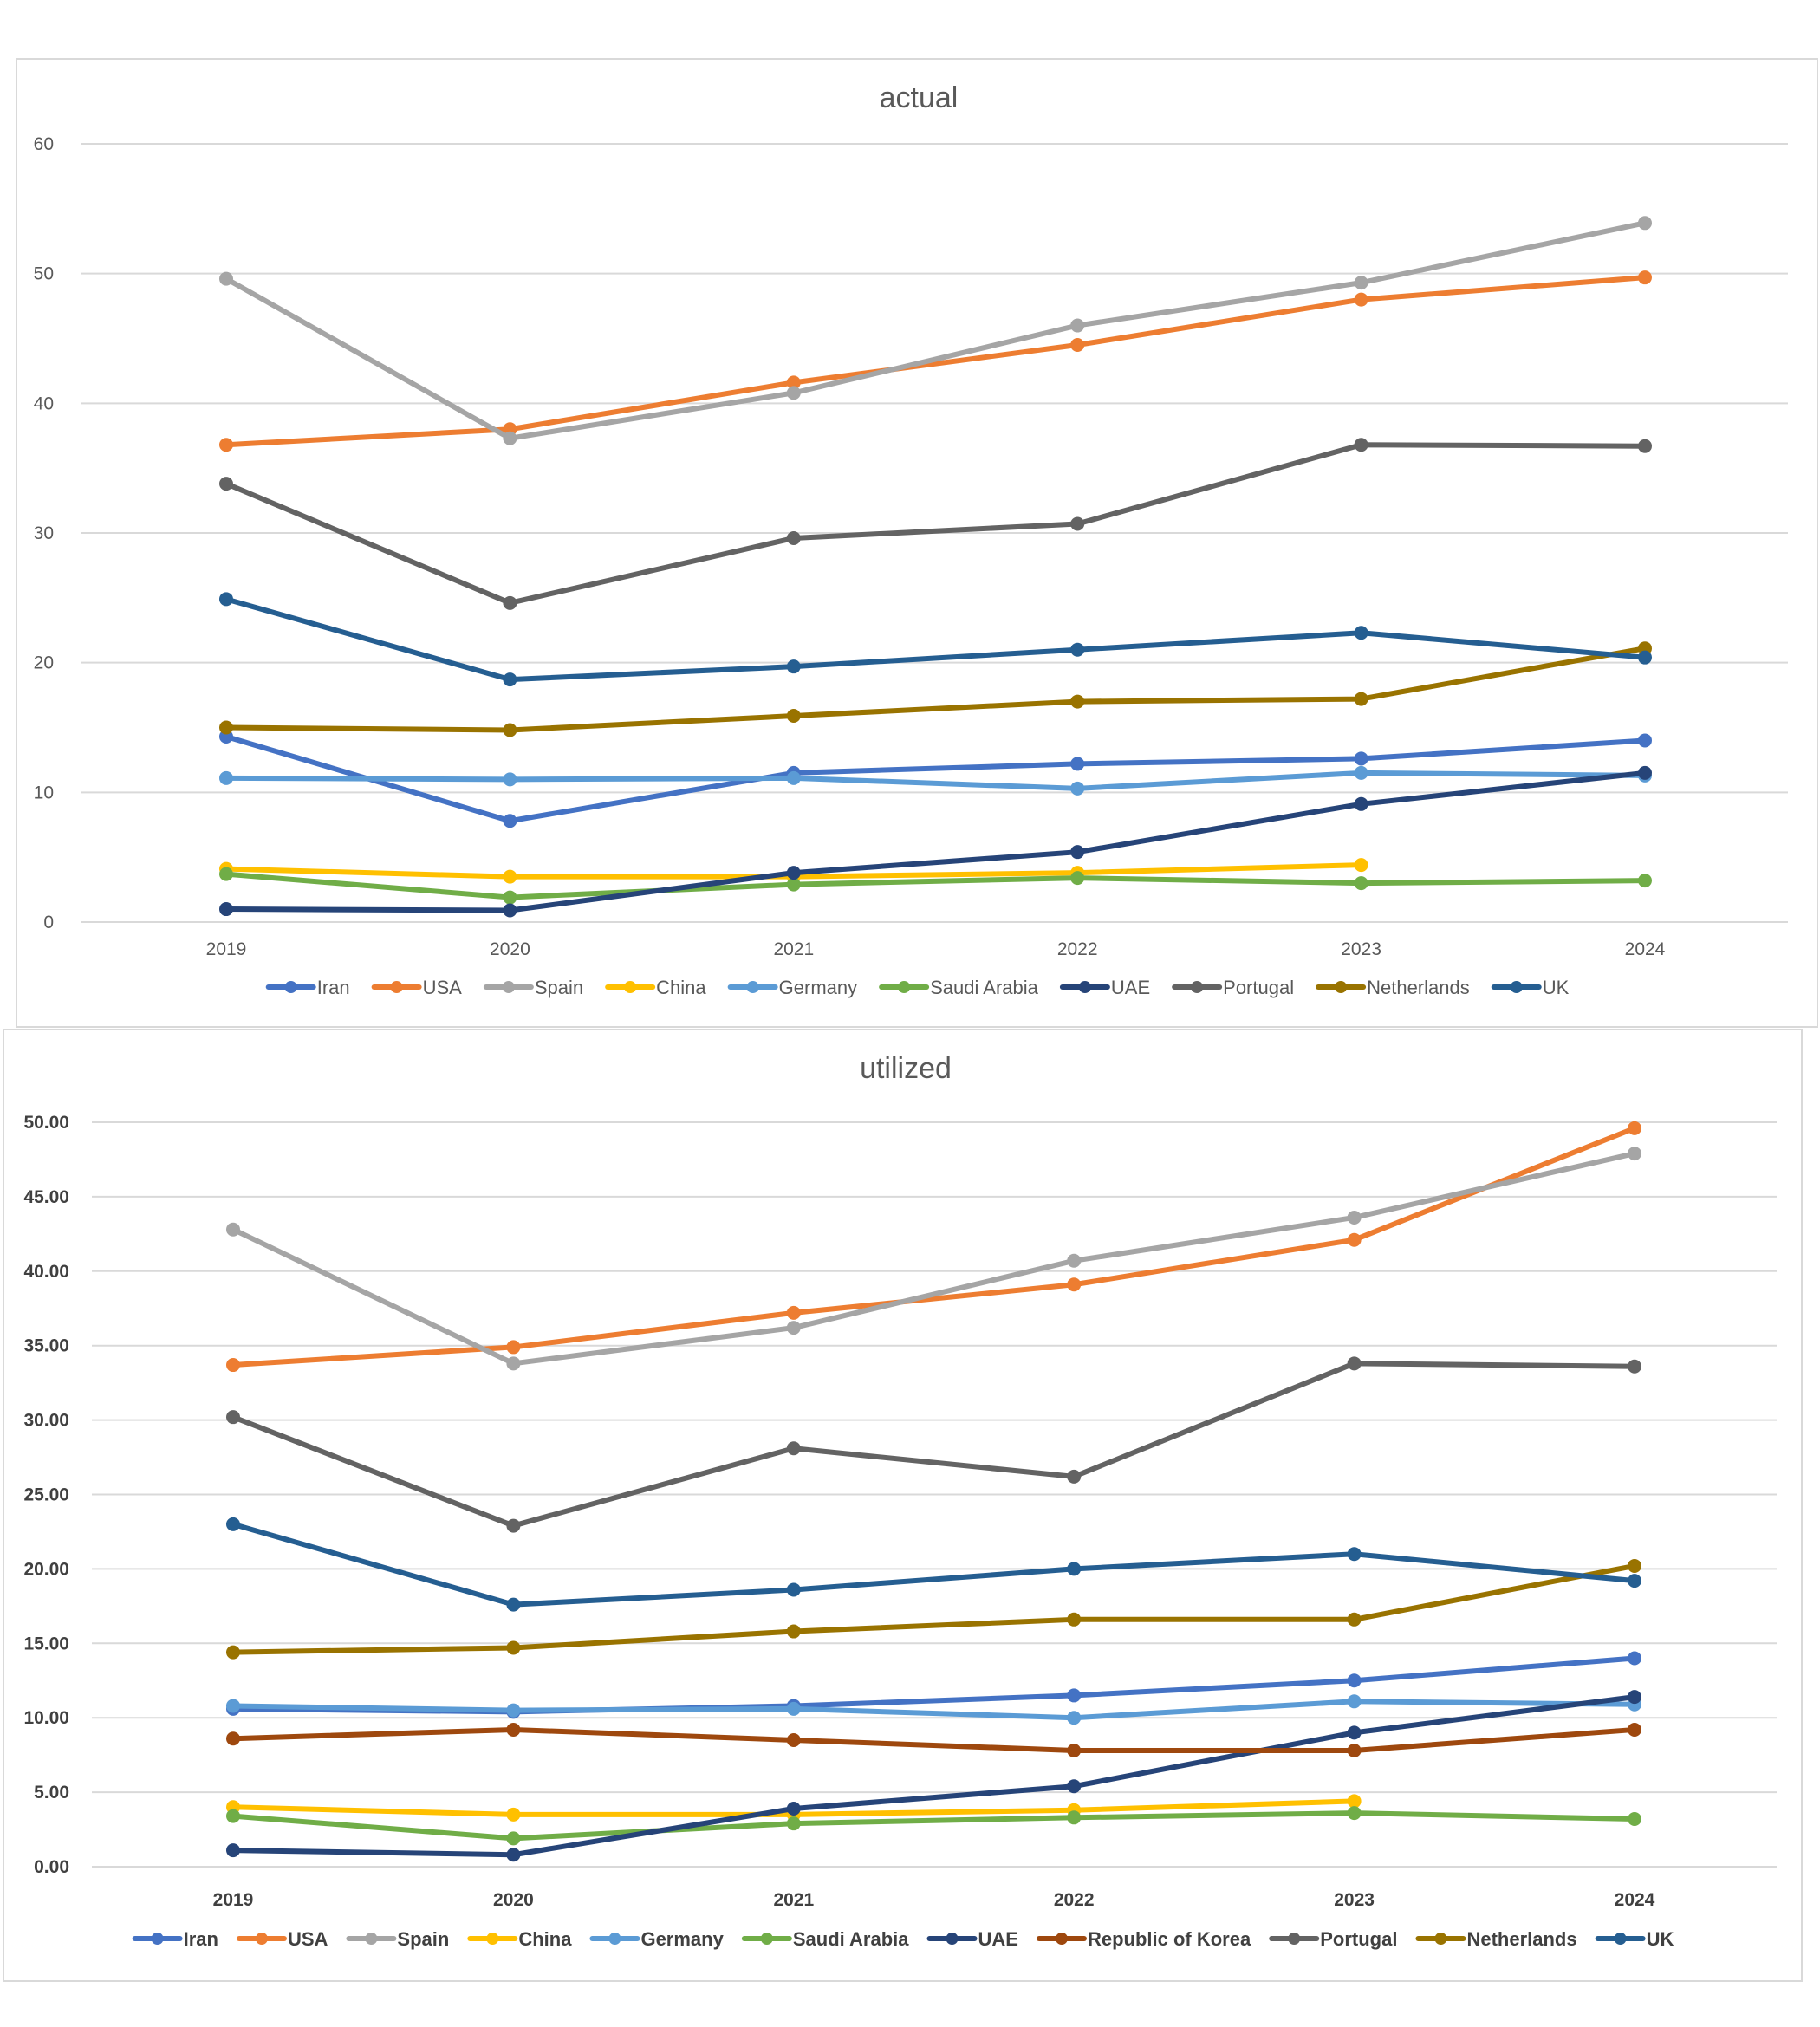 The width and height of the screenshot is (1820, 2027). What do you see at coordinates (1143, 1939) in the screenshot?
I see `legend-item-republic-of-korea: Republic of Korea` at bounding box center [1143, 1939].